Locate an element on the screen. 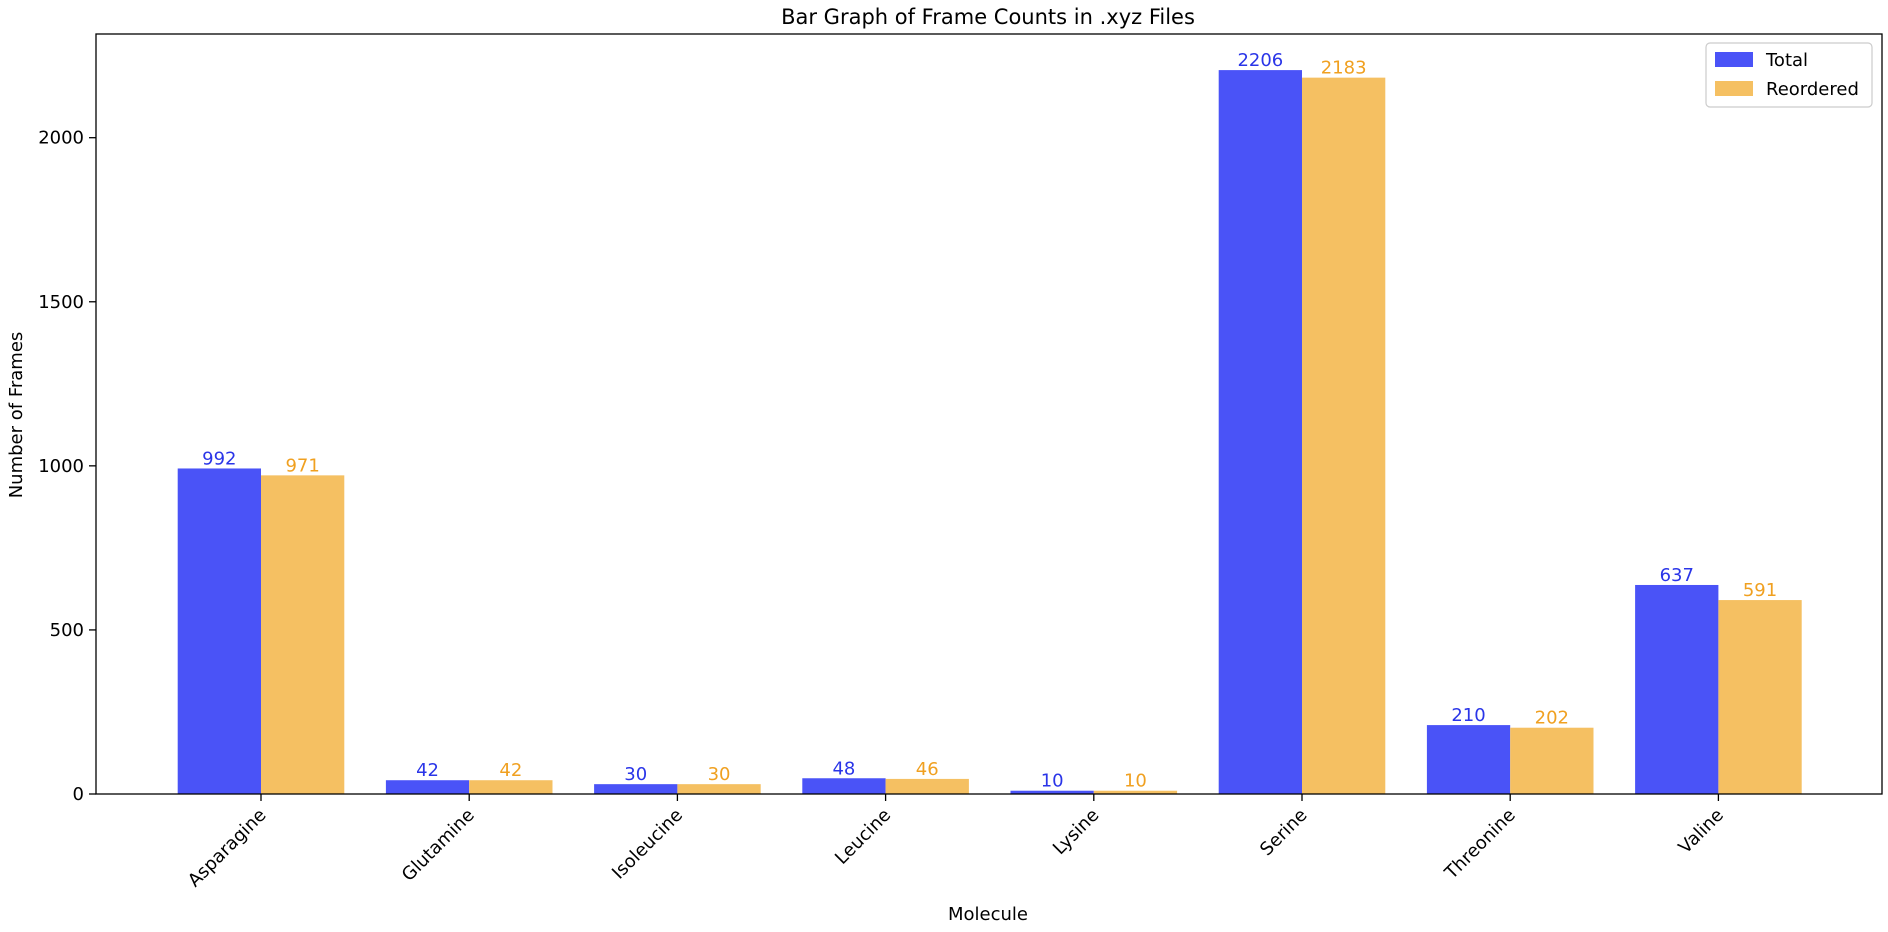  bar-reordered-isoleucine is located at coordinates (719, 789).